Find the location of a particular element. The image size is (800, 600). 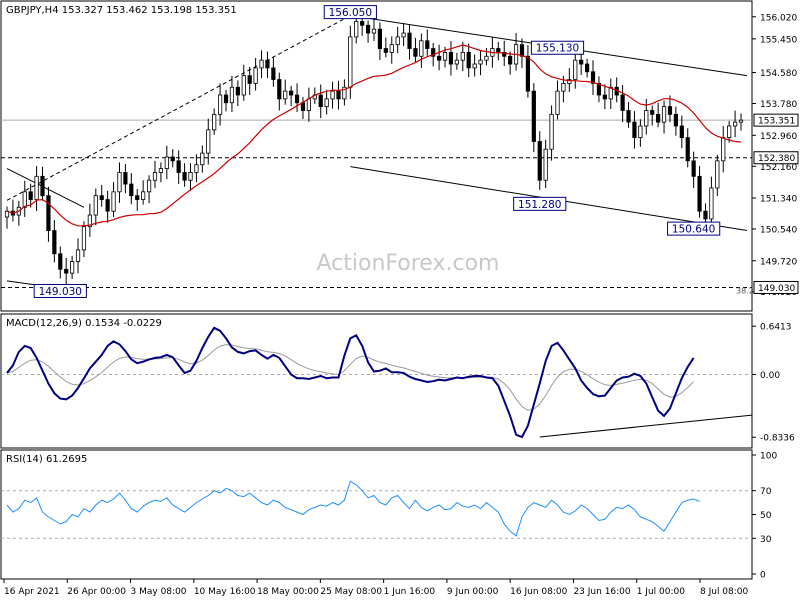

time-tick-label: 1 Jun 16:00 is located at coordinates (410, 592).